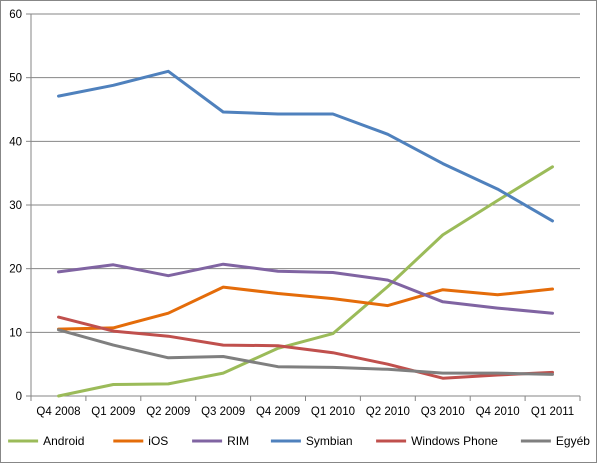  I want to click on x-tick-label: Q1 2010, so click(333, 412).